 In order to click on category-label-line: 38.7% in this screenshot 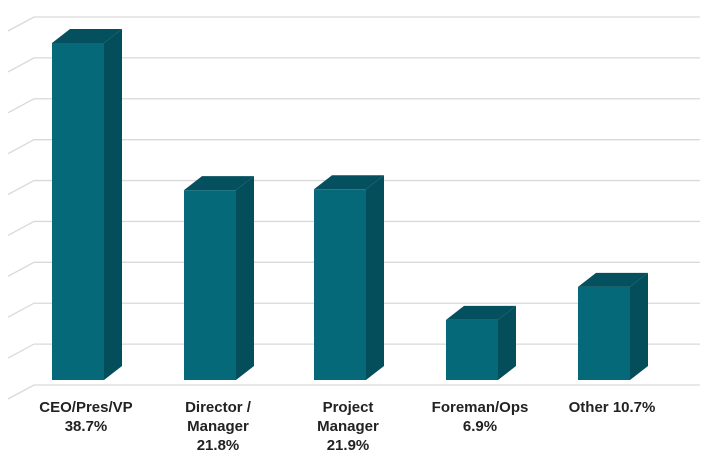, I will do `click(86, 426)`.